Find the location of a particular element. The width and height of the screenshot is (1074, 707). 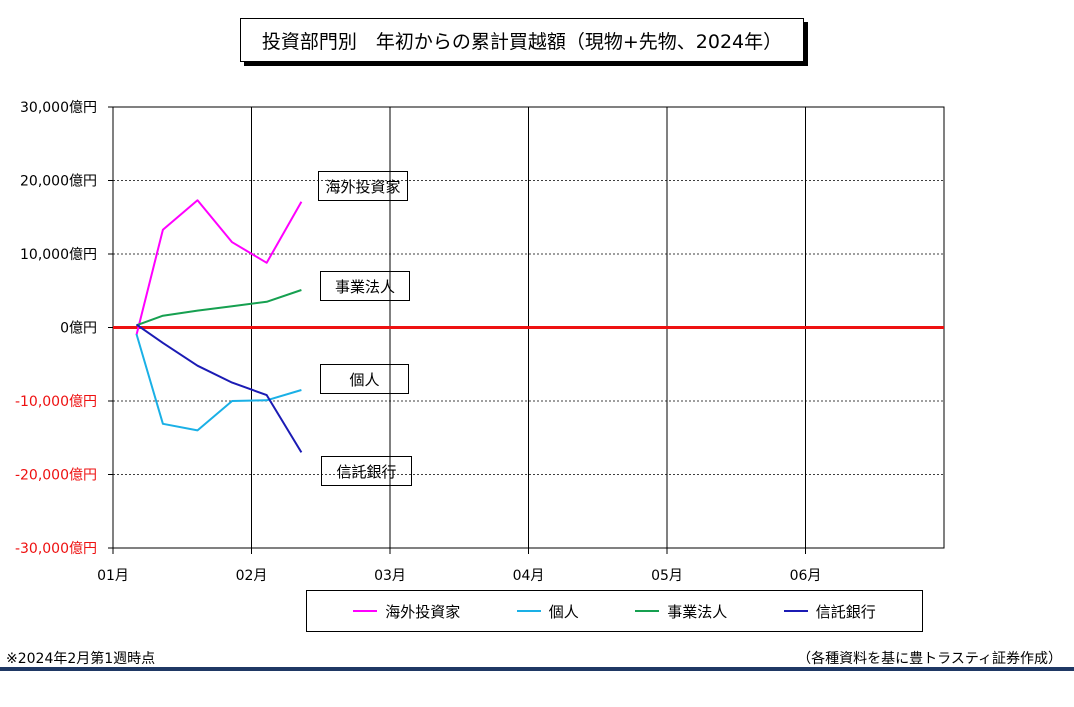

callout-trust-banks: 信託銀行 is located at coordinates (366, 471).